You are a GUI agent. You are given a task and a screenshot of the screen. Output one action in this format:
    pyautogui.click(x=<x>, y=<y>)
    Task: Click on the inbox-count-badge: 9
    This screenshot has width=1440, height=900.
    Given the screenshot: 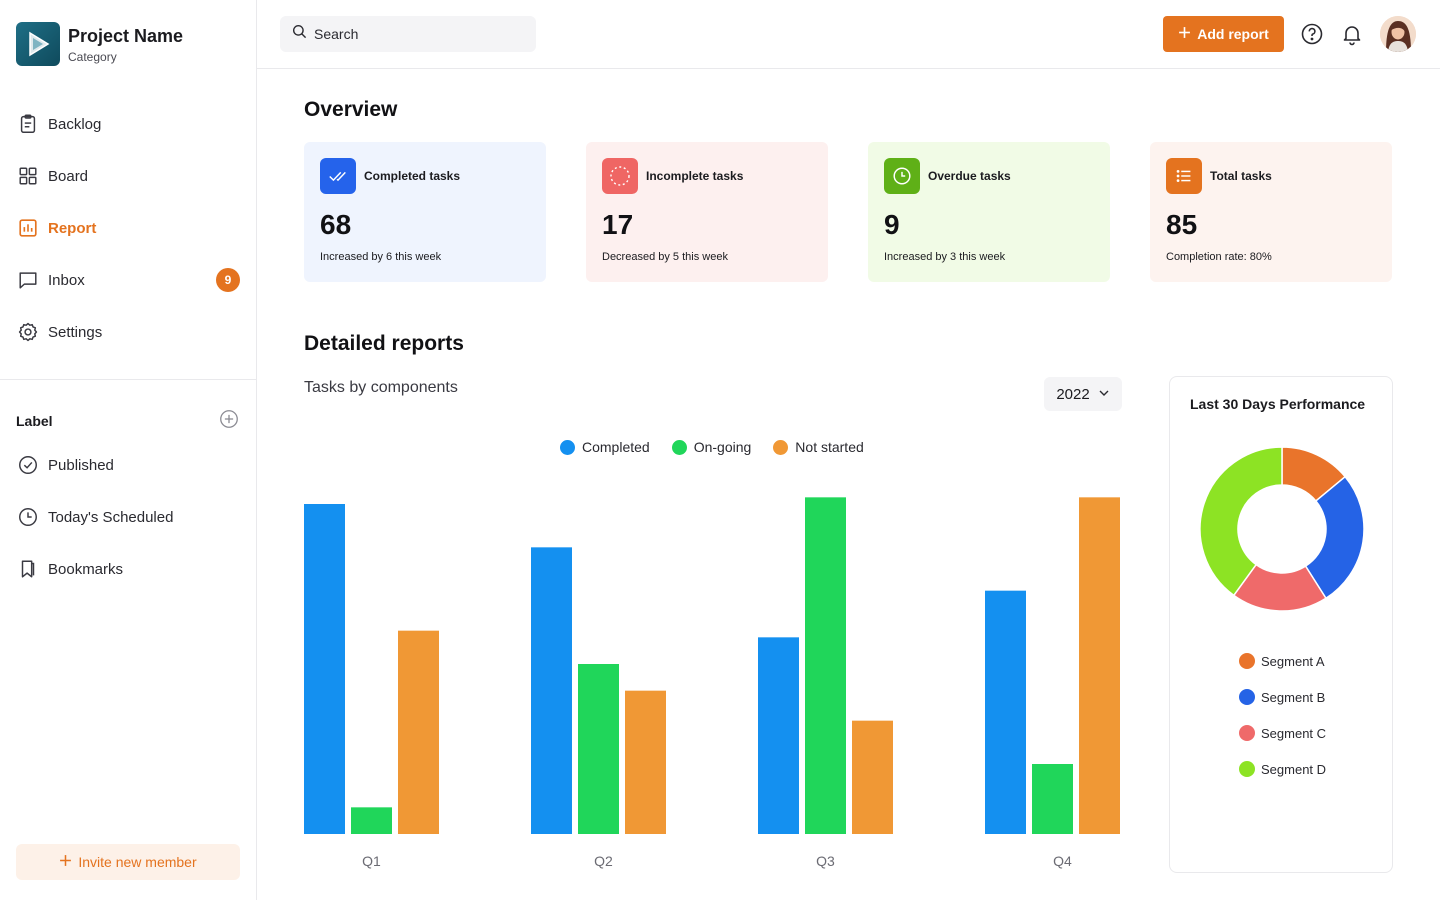 What is the action you would take?
    pyautogui.click(x=228, y=280)
    